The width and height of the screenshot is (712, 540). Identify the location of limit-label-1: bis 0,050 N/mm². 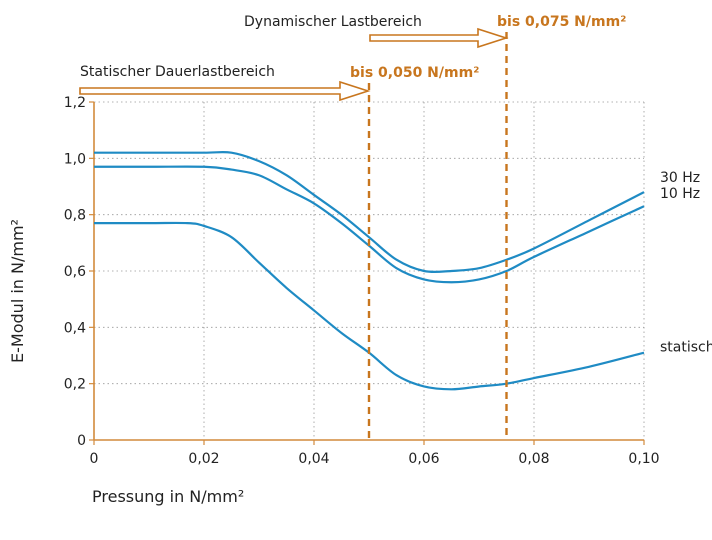
(414, 73).